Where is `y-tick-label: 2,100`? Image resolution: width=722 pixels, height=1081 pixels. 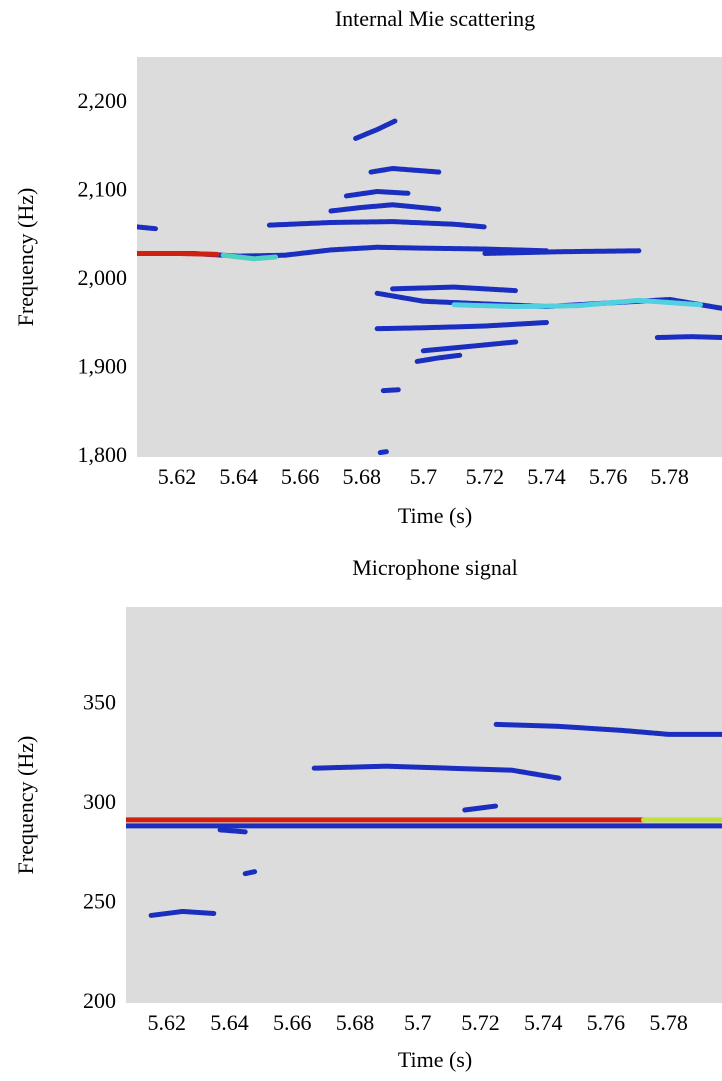 y-tick-label: 2,100 is located at coordinates (103, 189).